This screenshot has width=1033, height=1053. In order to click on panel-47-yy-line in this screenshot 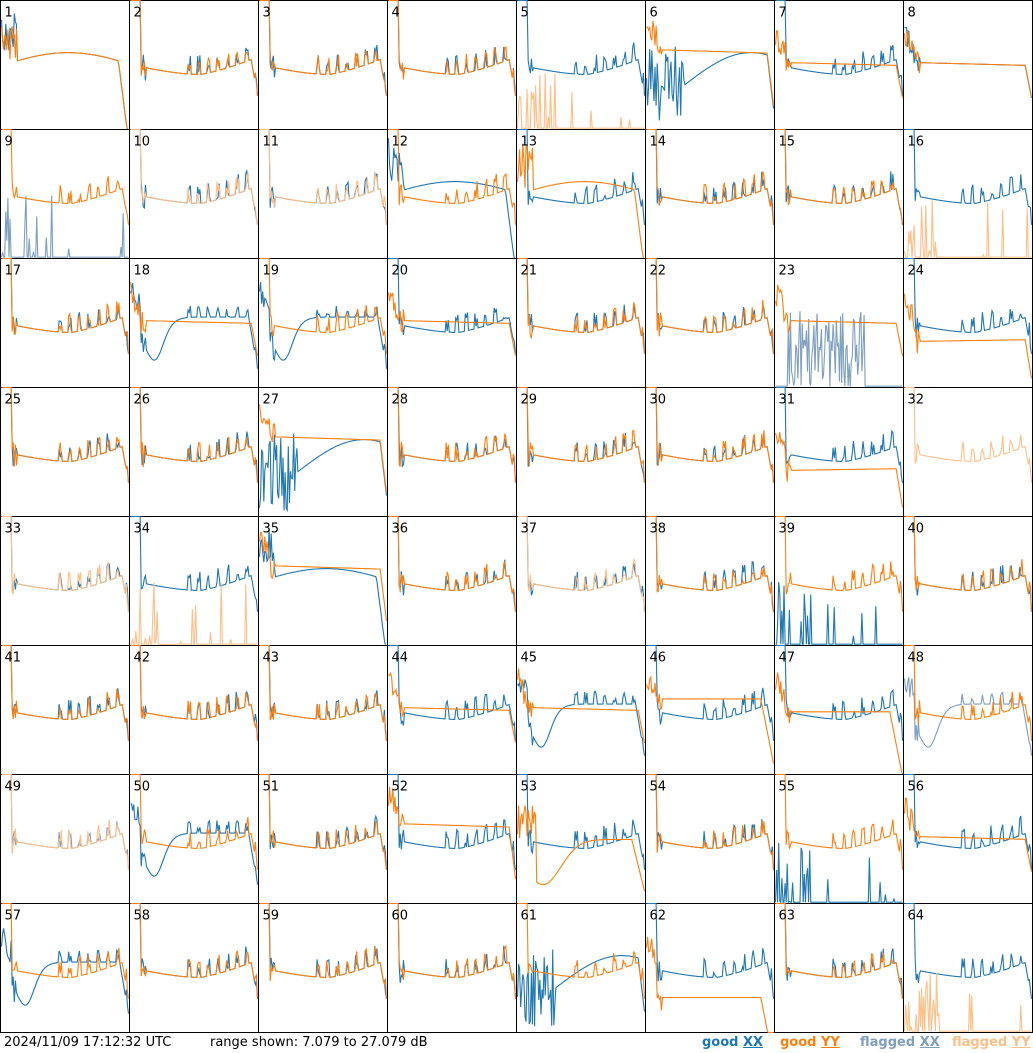, I will do `click(839, 723)`.